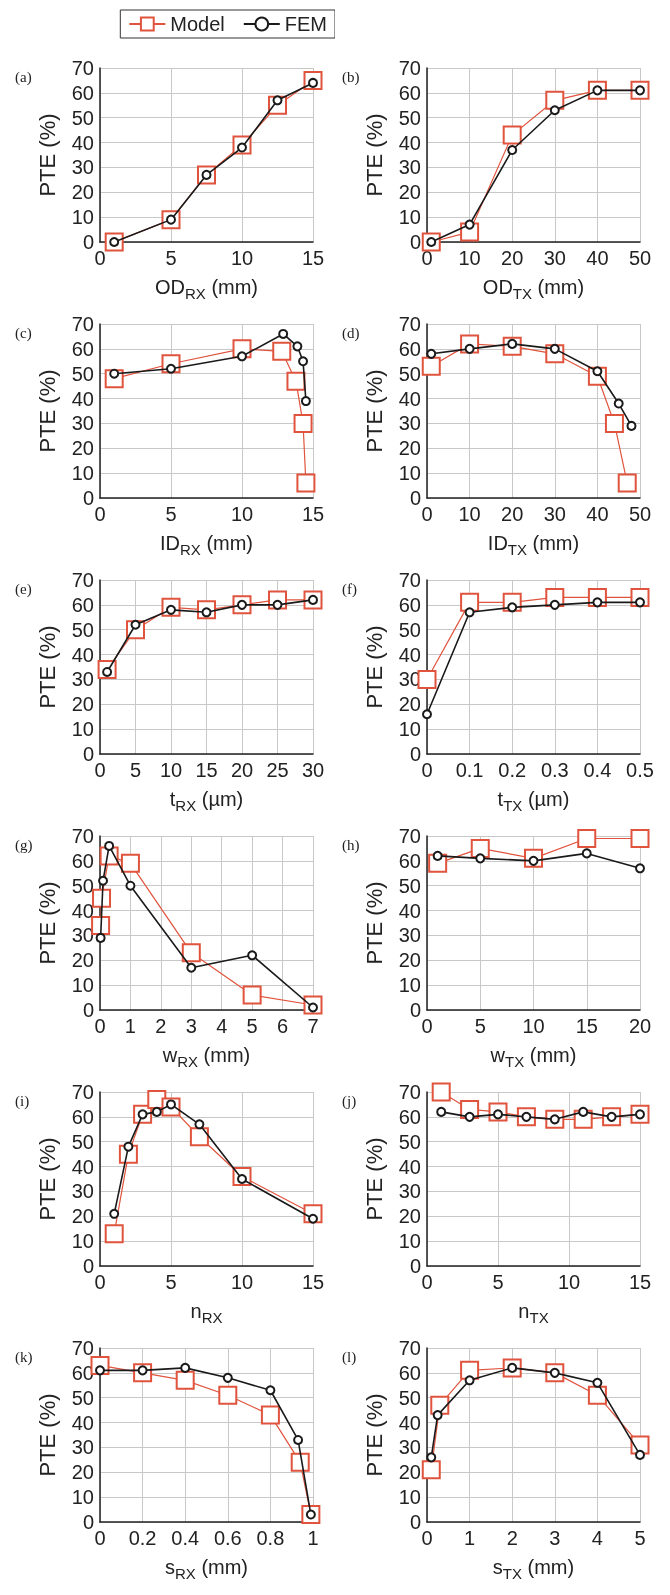 Image resolution: width=670 pixels, height=1595 pixels. What do you see at coordinates (313, 1282) in the screenshot?
I see `x-tick-label: 15` at bounding box center [313, 1282].